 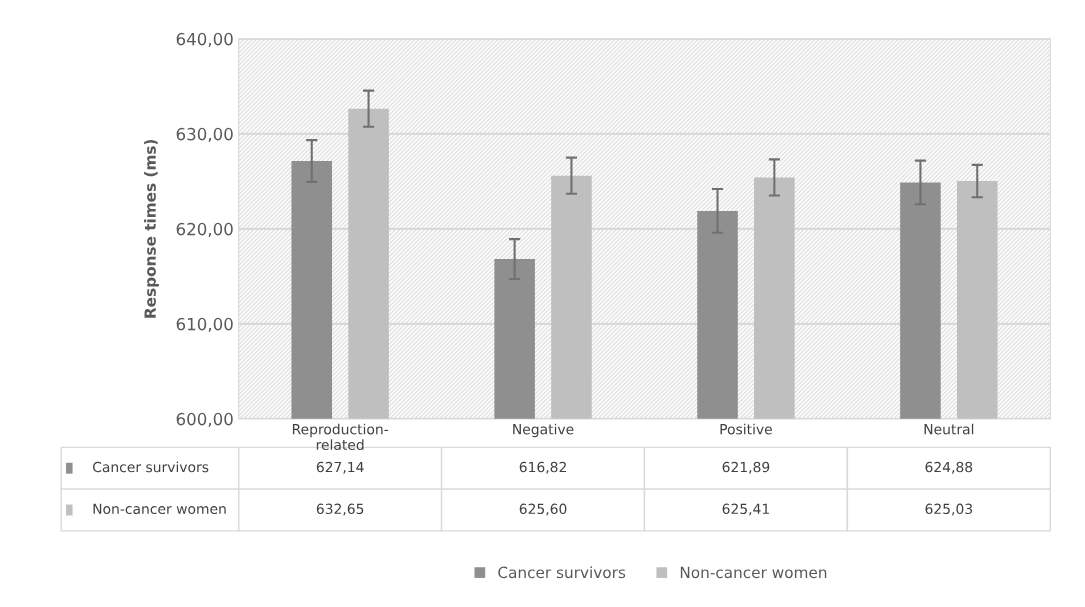 I want to click on data-label: 621,89, so click(x=746, y=467).